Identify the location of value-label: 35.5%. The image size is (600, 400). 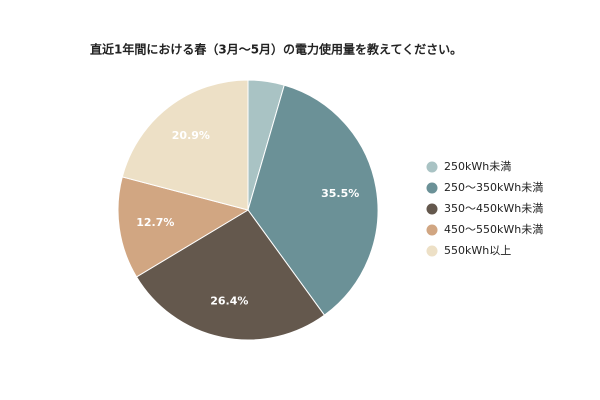
(340, 193).